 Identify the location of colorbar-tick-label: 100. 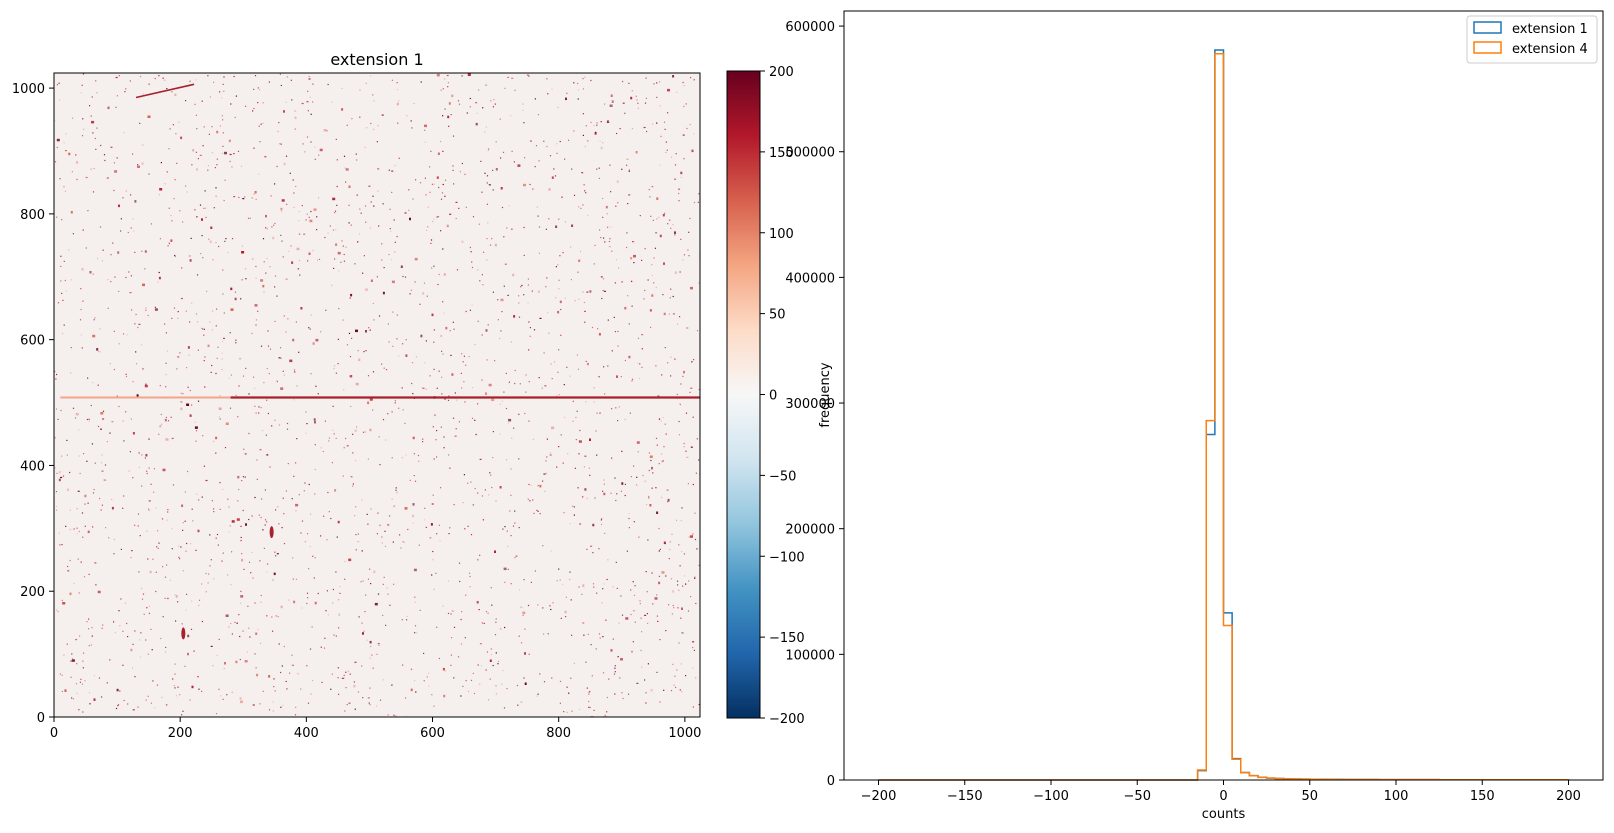
(781, 234).